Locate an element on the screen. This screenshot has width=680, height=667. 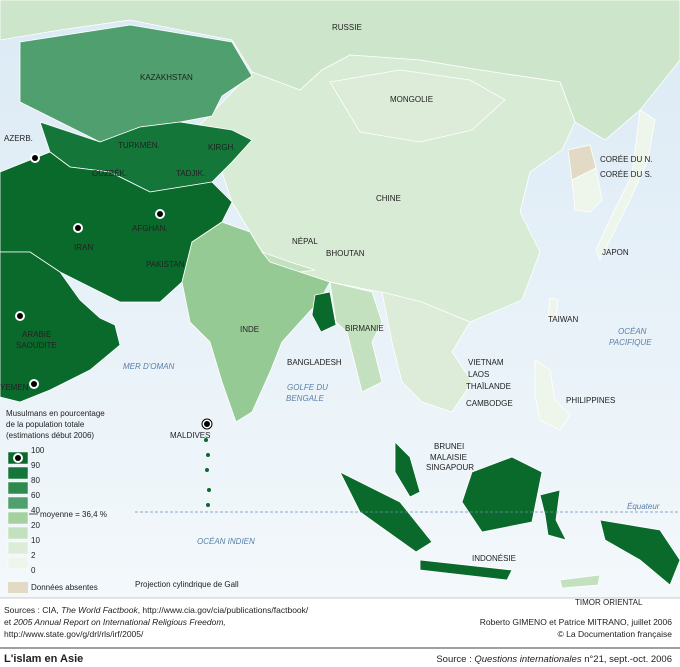
country-label: JAPON is located at coordinates (615, 252).